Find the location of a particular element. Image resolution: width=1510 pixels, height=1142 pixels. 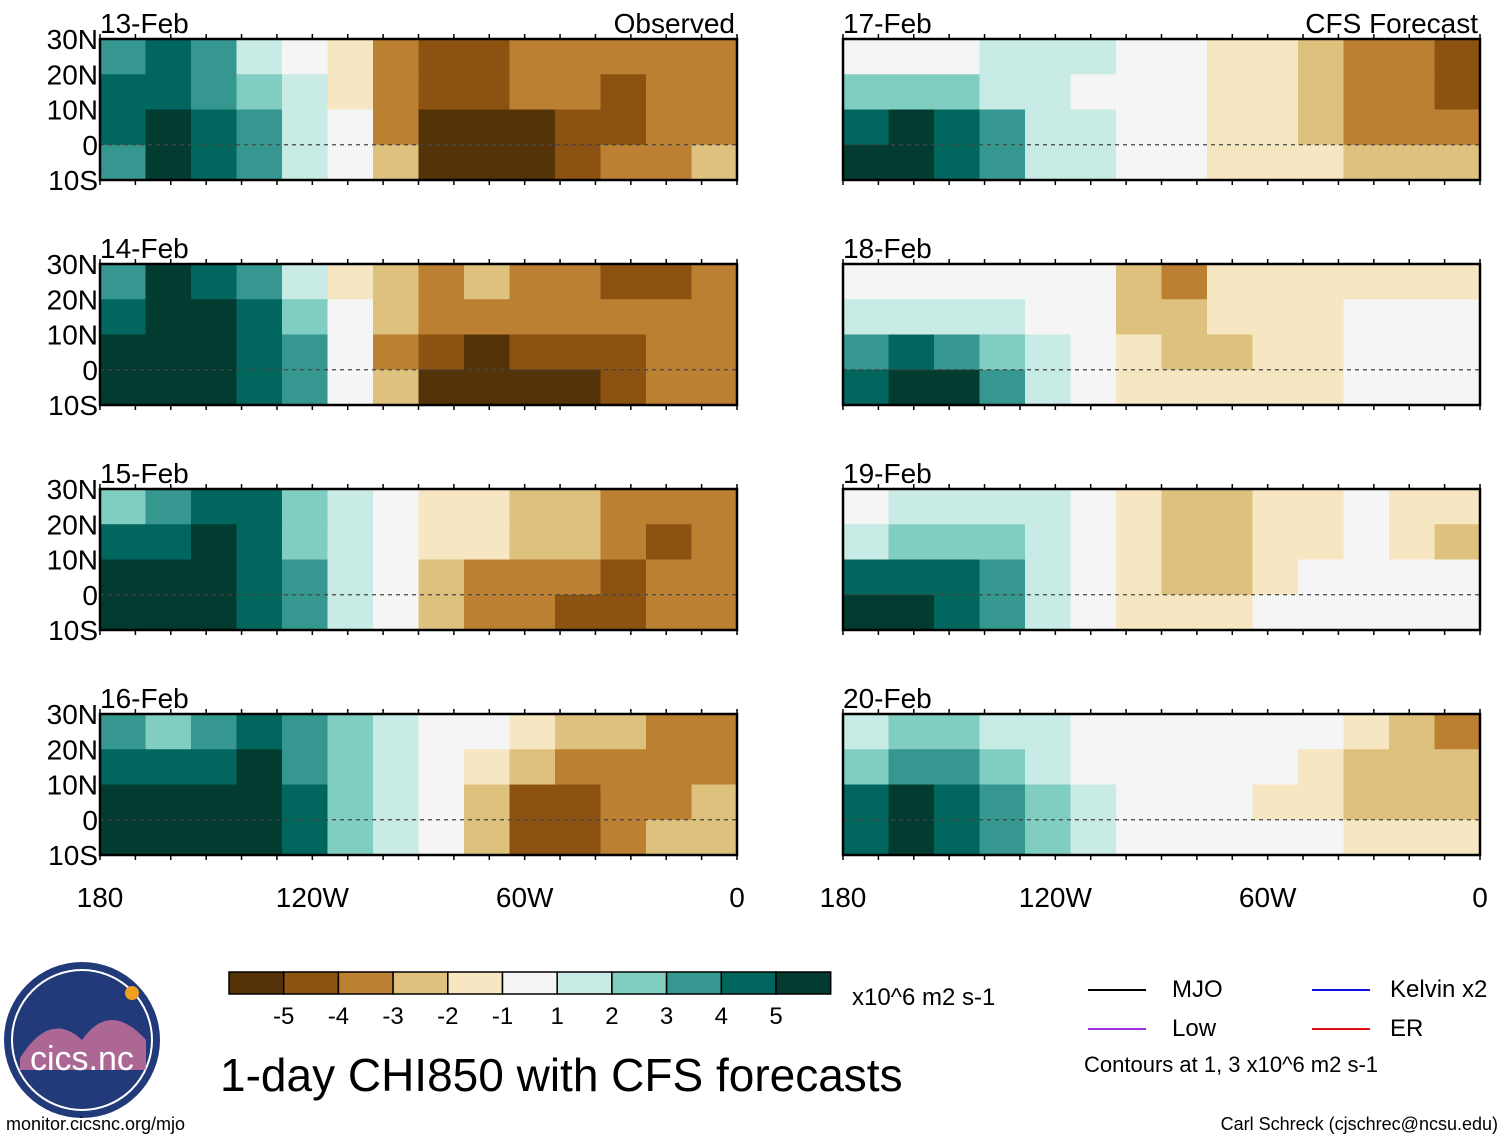

colorbar-tick-label: -3 is located at coordinates (392, 1016).